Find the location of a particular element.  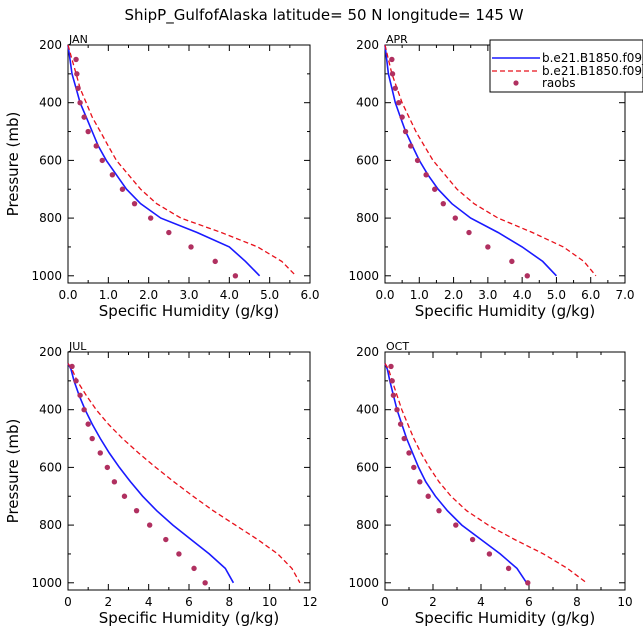

plot-frame is located at coordinates (189, 471).